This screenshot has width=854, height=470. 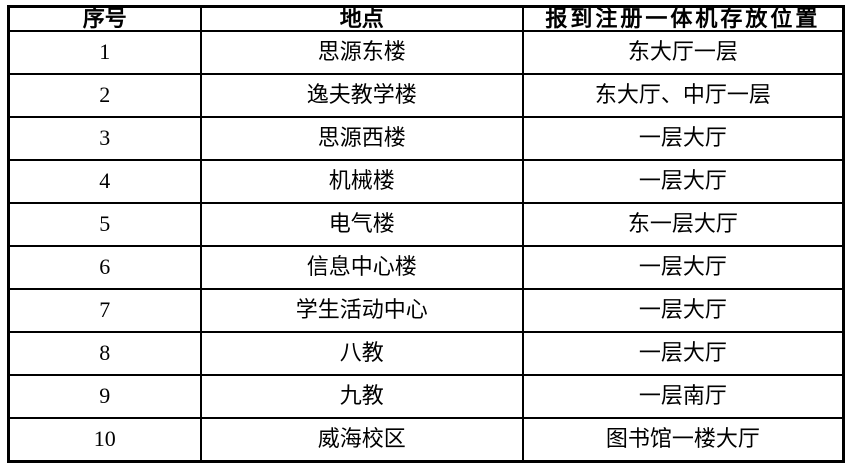 What do you see at coordinates (361, 138) in the screenshot?
I see `location-cell: 思源西楼` at bounding box center [361, 138].